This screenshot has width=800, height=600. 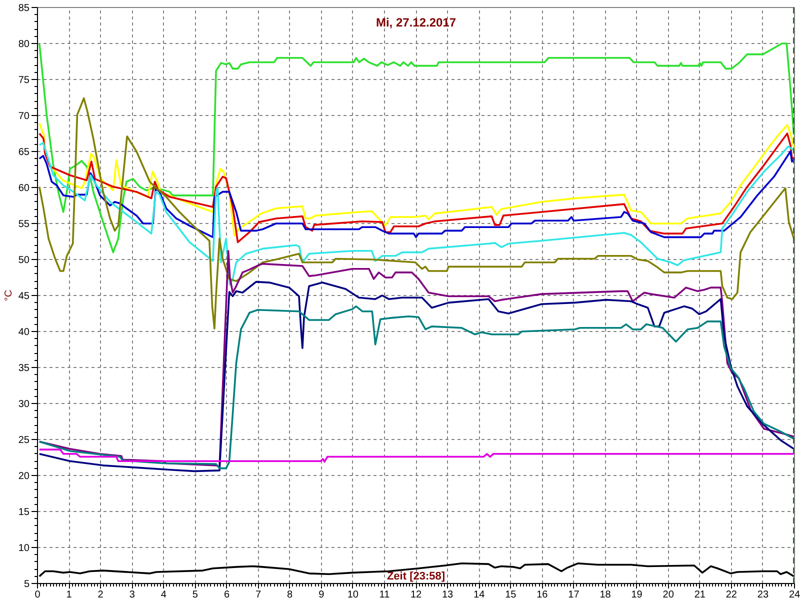 I want to click on y-axis-title: °C, so click(x=8, y=296).